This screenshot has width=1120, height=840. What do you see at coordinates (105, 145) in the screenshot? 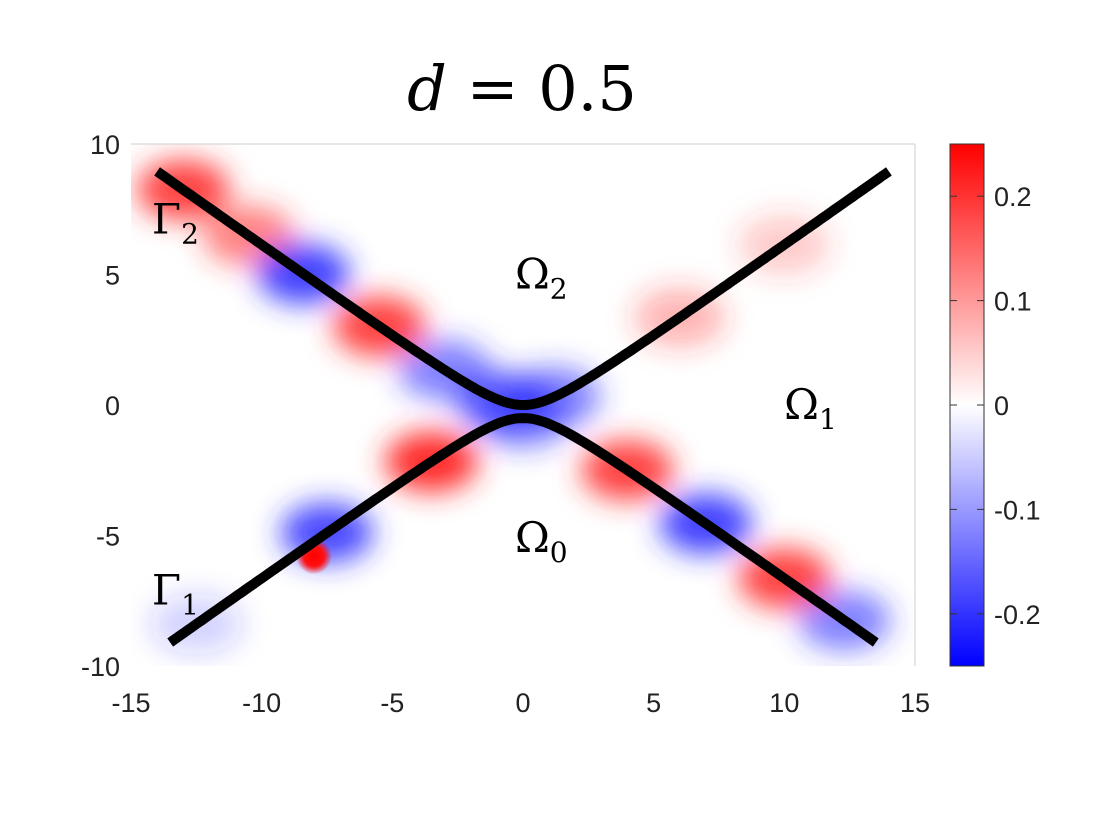
I see `y-tick-label: 10` at bounding box center [105, 145].